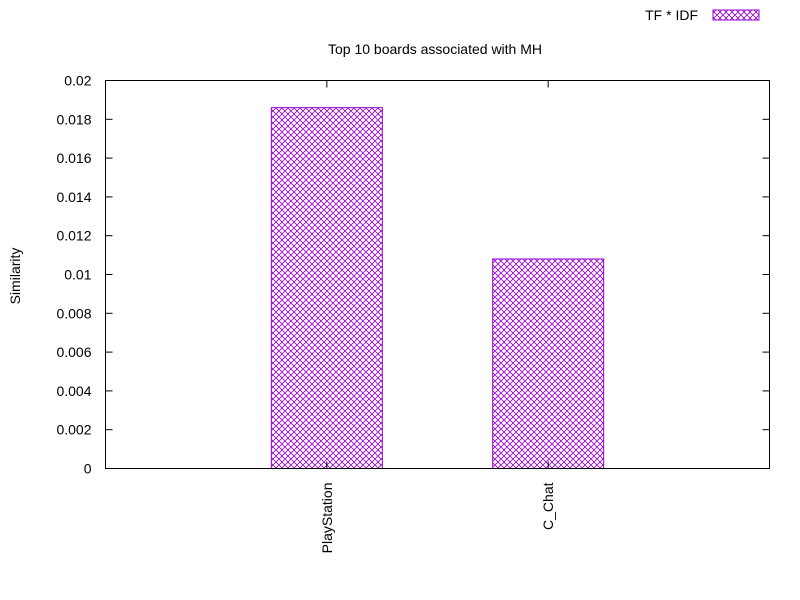  I want to click on y-tick-label: 0.012, so click(73, 236).